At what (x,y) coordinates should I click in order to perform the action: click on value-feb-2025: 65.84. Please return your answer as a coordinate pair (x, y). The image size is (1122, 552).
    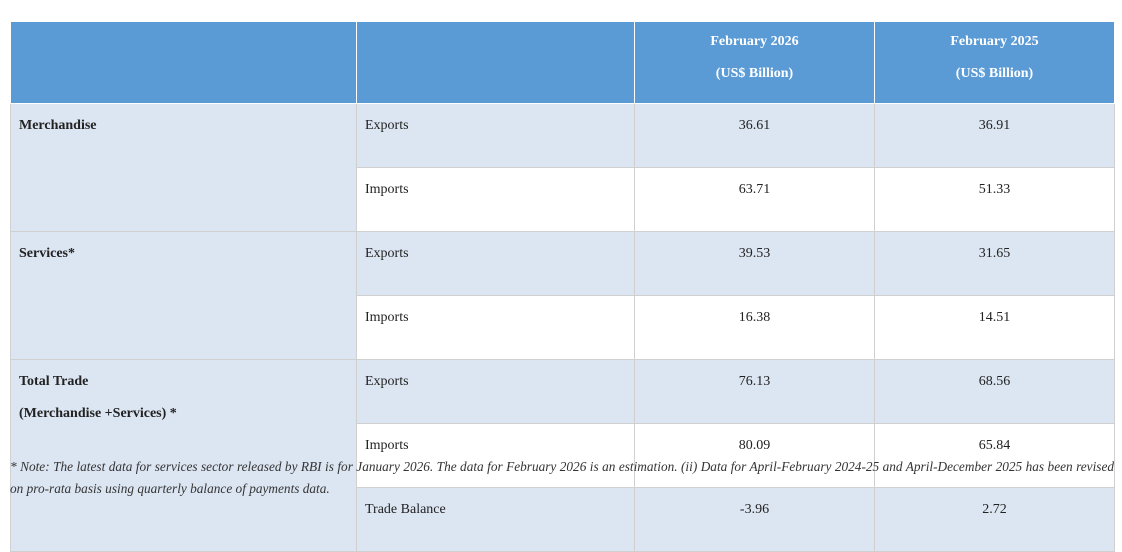
    Looking at the image, I should click on (994, 455).